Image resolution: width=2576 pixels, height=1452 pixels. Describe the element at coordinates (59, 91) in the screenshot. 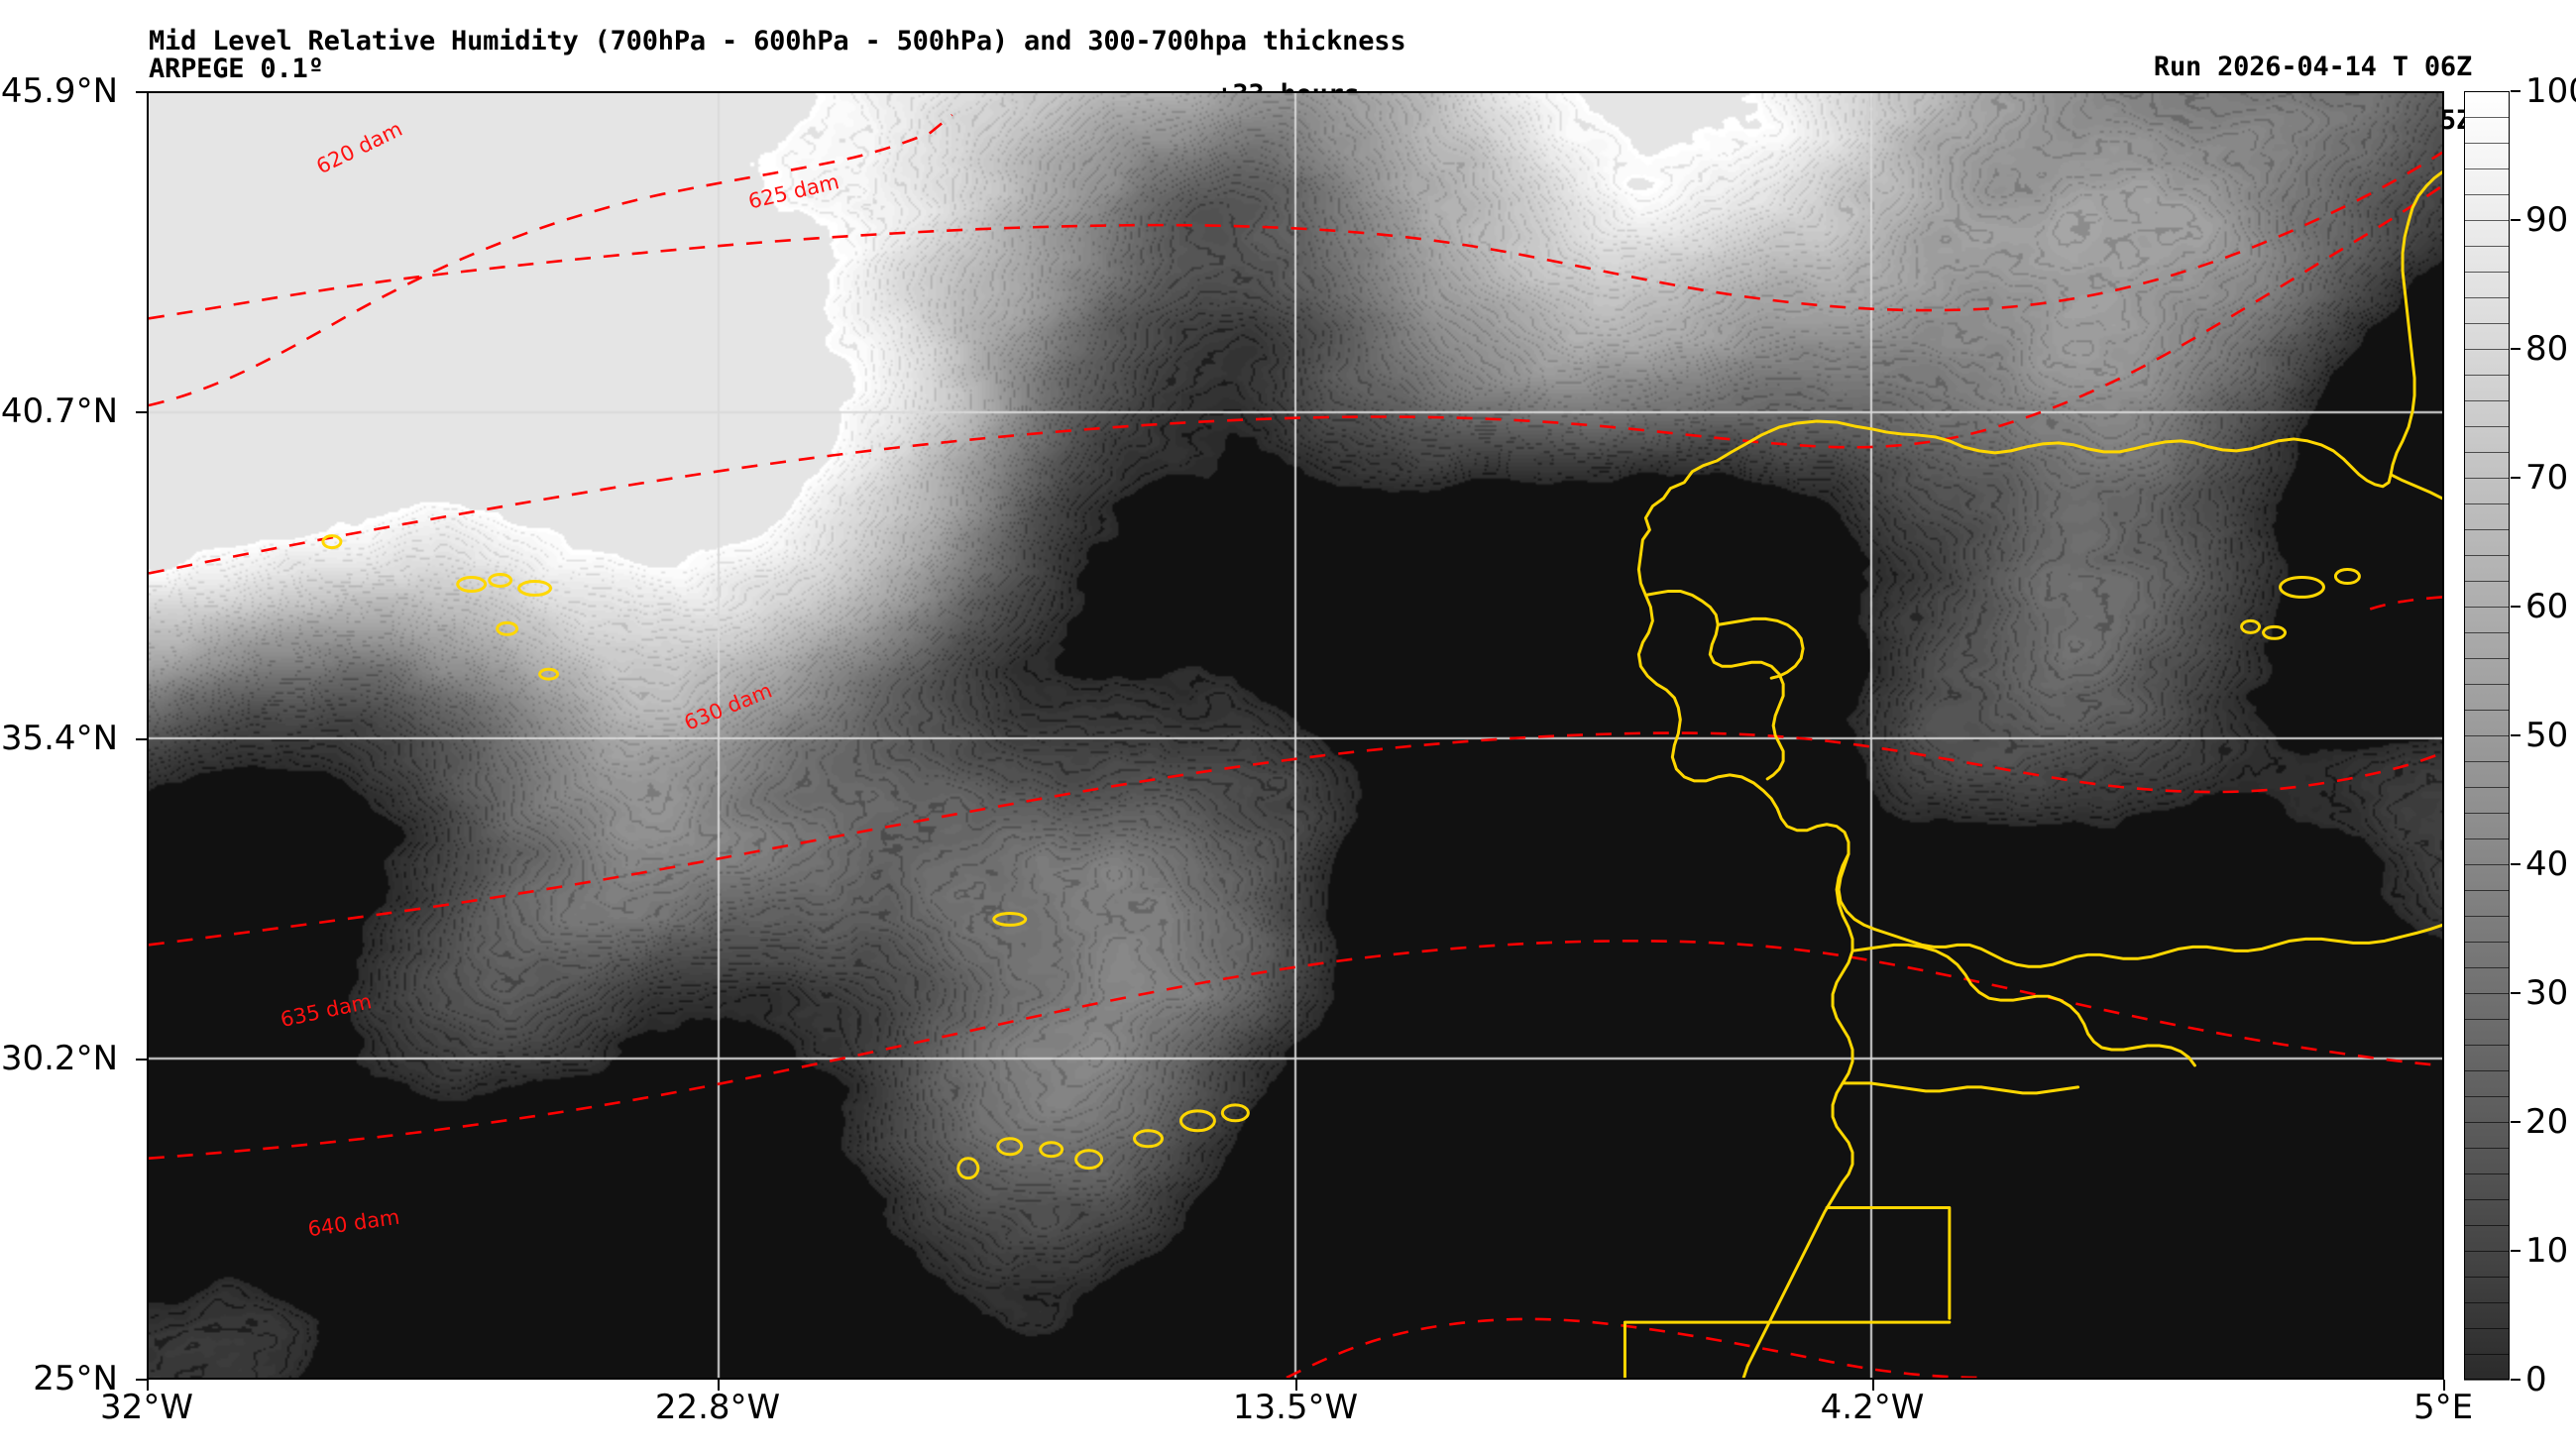

I see `y-axis-label-0: 45.9°N` at that location.